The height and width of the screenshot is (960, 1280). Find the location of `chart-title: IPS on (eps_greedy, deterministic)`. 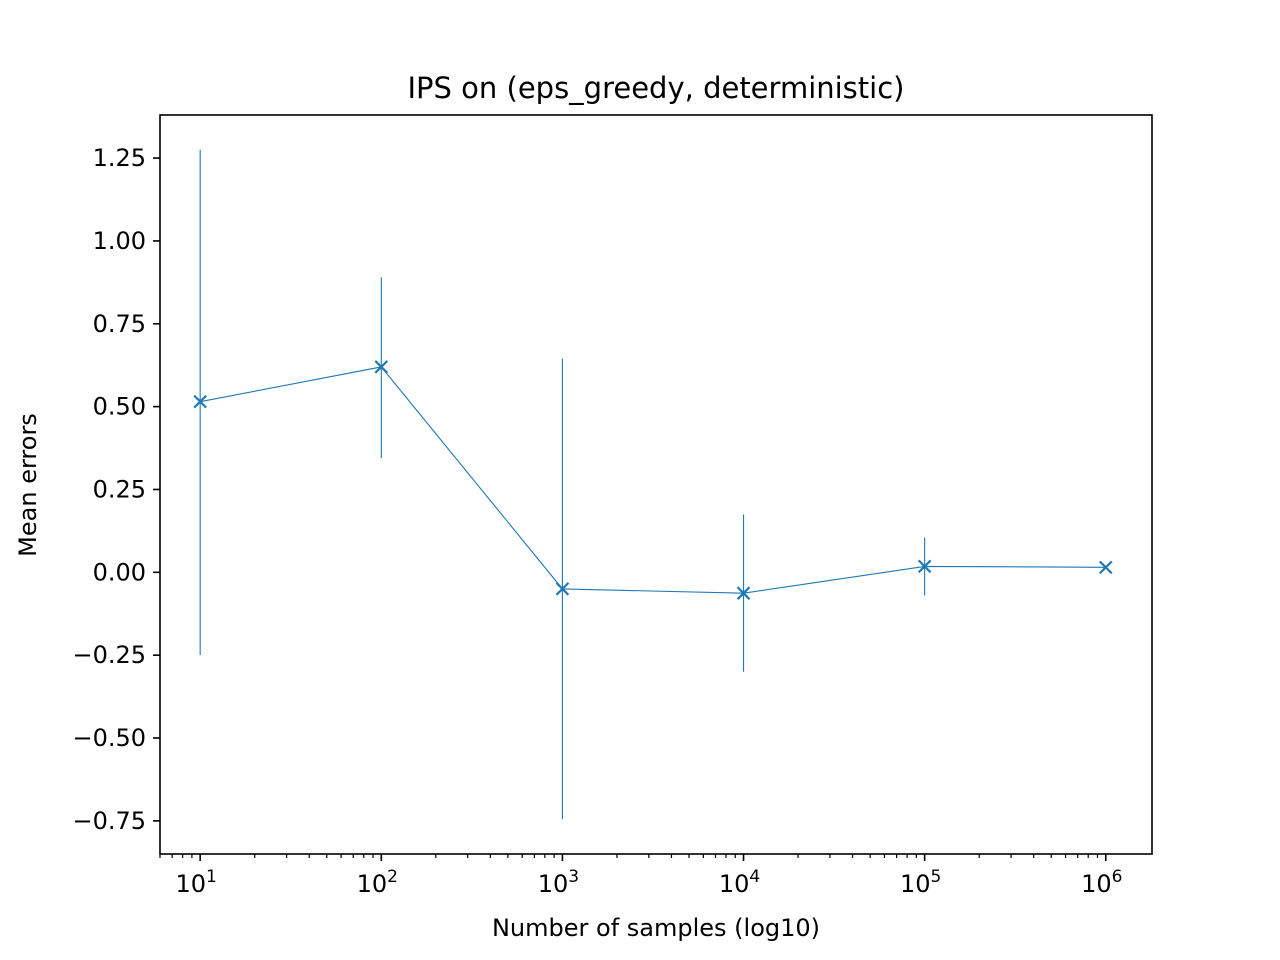

chart-title: IPS on (eps_greedy, deterministic) is located at coordinates (656, 88).